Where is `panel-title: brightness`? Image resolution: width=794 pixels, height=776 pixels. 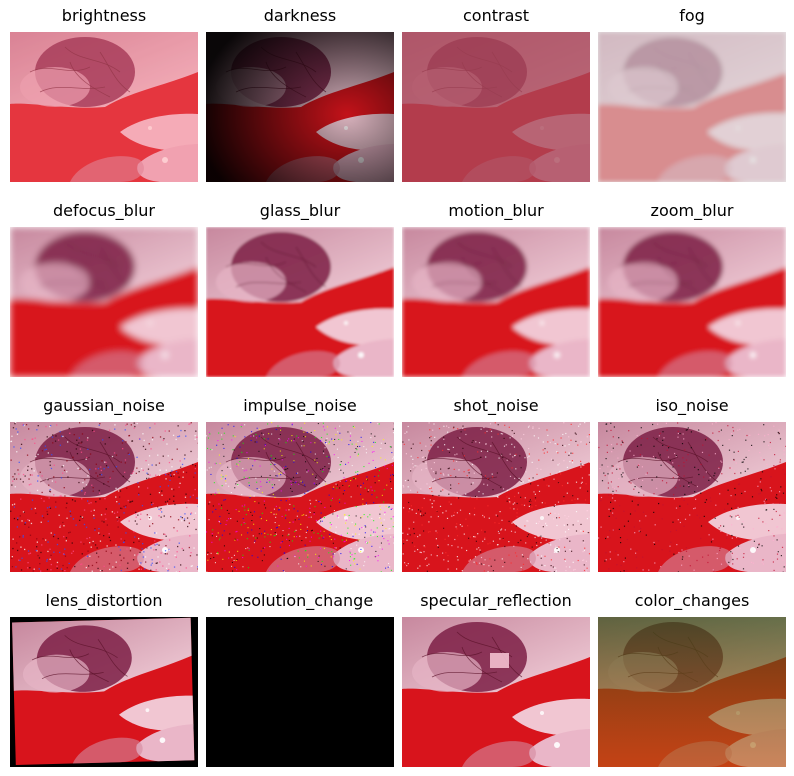 panel-title: brightness is located at coordinates (104, 15).